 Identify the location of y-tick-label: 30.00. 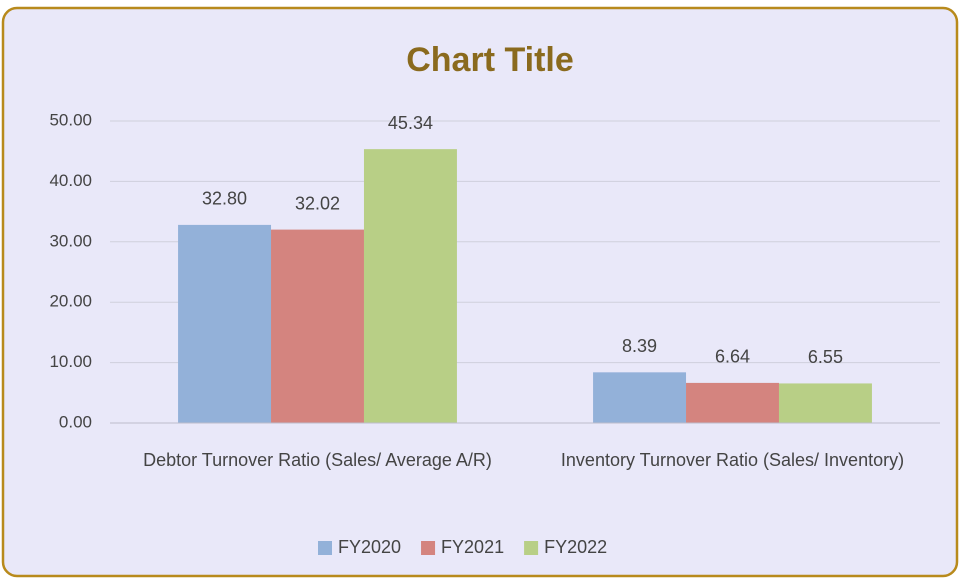
(70, 240).